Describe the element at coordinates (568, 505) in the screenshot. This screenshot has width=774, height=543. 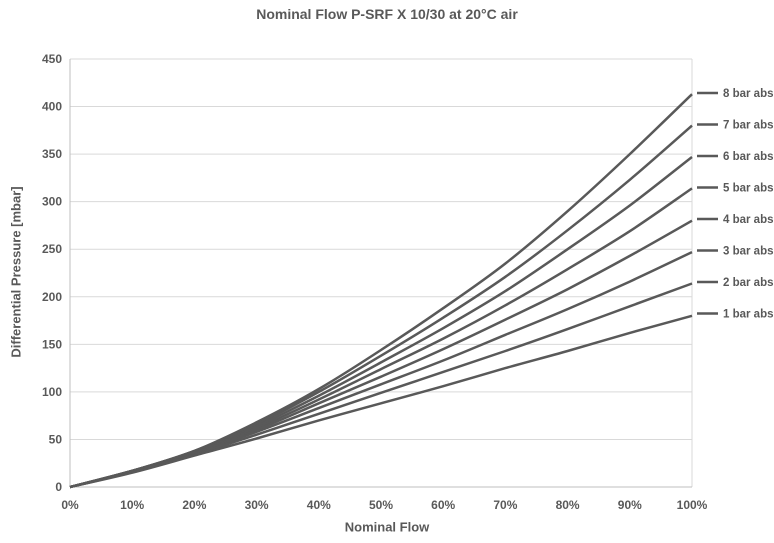
I see `x-tick-label: 80%` at that location.